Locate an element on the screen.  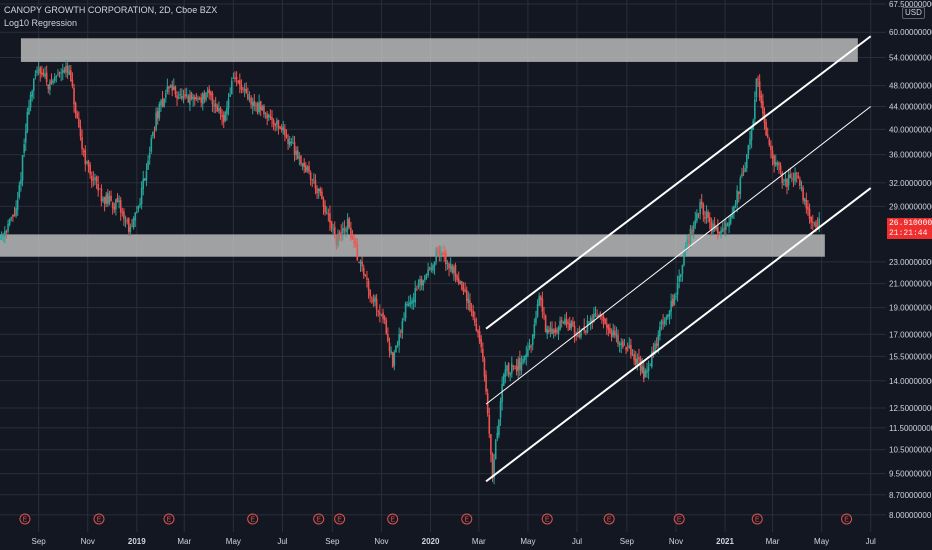
price-tick-label: 40.00000000 is located at coordinates (910, 129).